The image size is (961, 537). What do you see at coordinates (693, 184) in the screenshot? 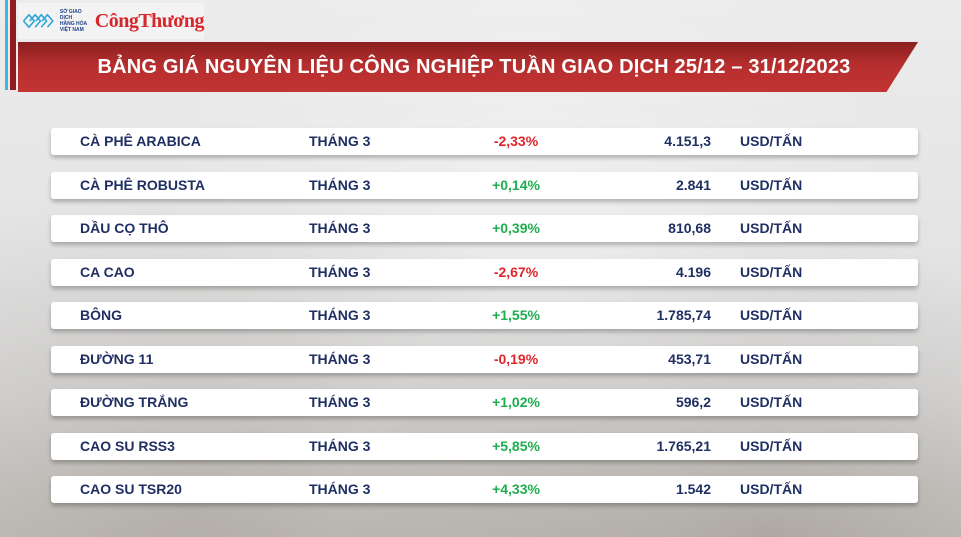
I see `price-value: 2.841` at bounding box center [693, 184].